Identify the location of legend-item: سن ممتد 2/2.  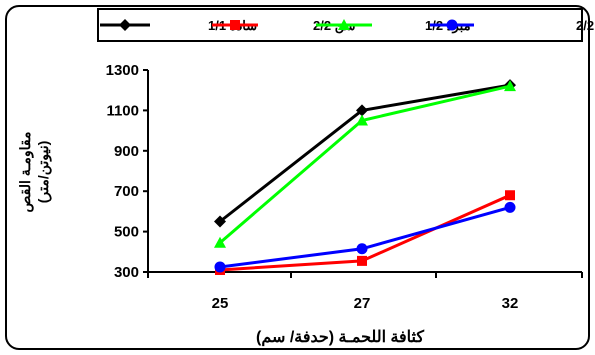
(512, 26).